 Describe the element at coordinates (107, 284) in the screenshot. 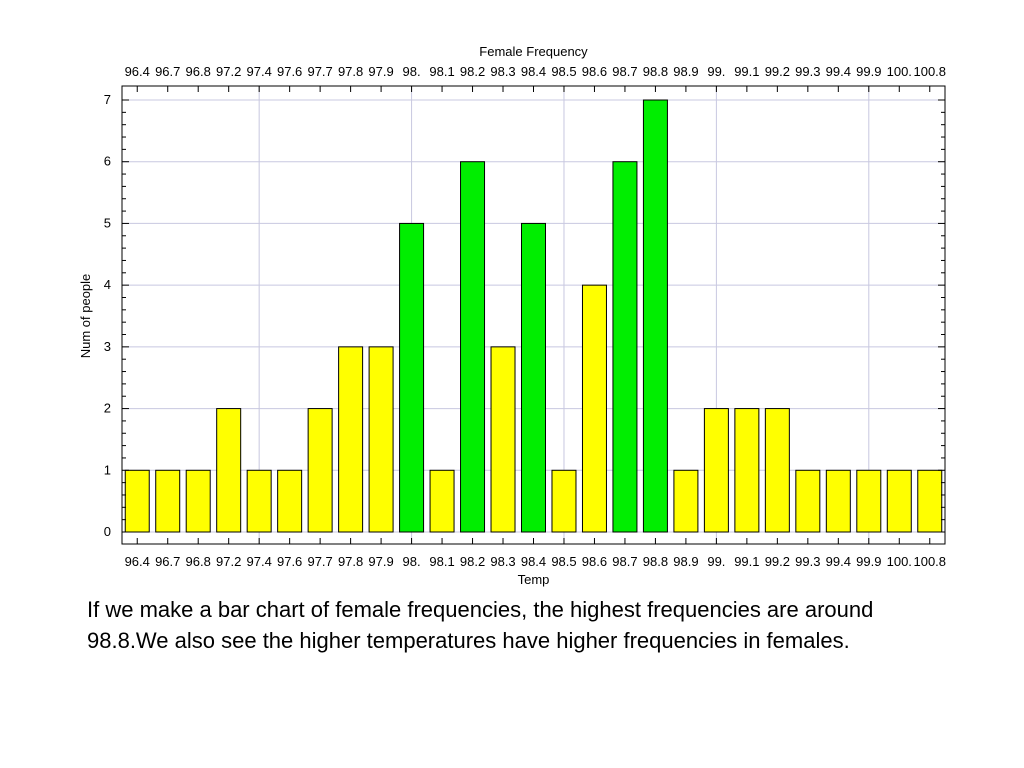

I see `y-tick-label: 4` at that location.